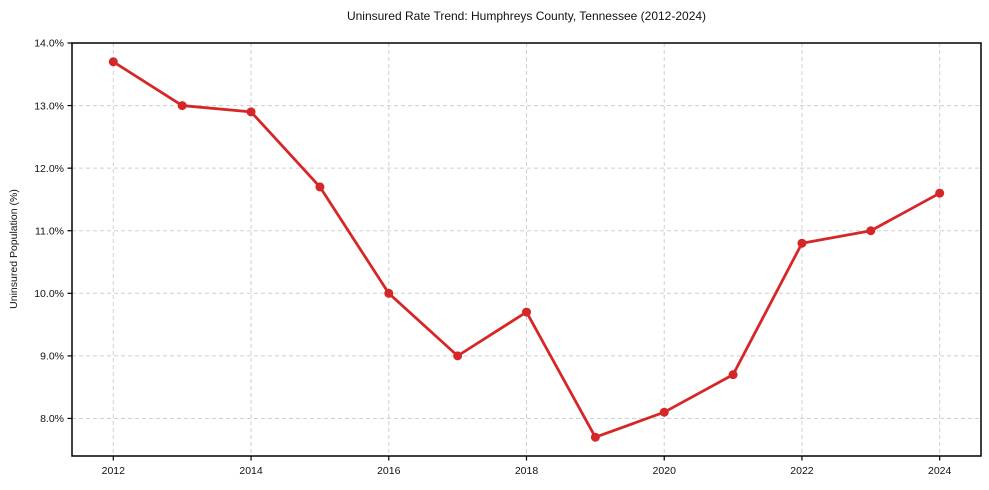 The height and width of the screenshot is (490, 989). What do you see at coordinates (113, 62) in the screenshot?
I see `data-point-2012` at bounding box center [113, 62].